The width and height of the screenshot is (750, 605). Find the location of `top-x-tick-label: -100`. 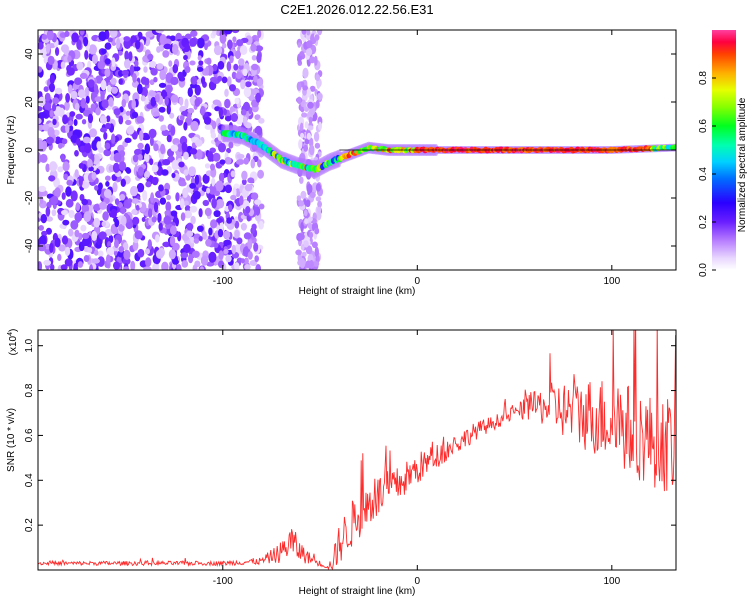

top-x-tick-label: -100 is located at coordinates (223, 281).